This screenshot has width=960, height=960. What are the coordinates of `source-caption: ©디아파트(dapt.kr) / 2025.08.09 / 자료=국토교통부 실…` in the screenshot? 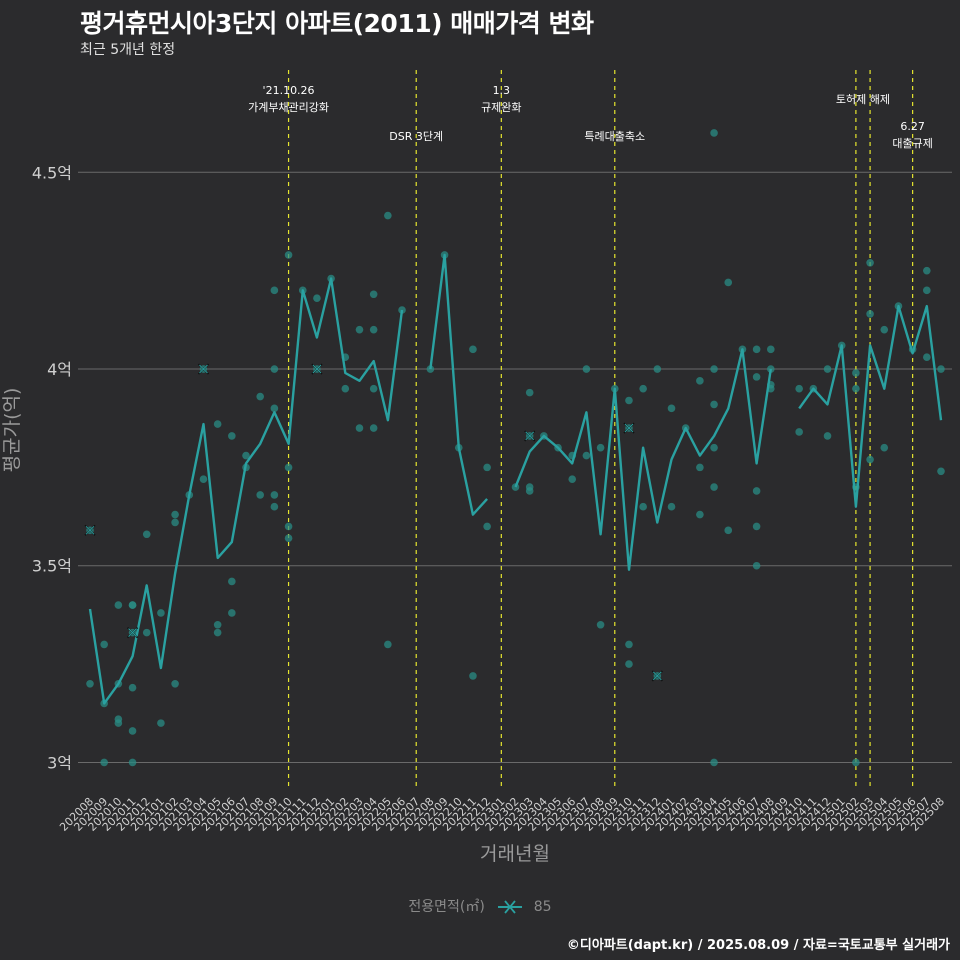 It's located at (758, 945).